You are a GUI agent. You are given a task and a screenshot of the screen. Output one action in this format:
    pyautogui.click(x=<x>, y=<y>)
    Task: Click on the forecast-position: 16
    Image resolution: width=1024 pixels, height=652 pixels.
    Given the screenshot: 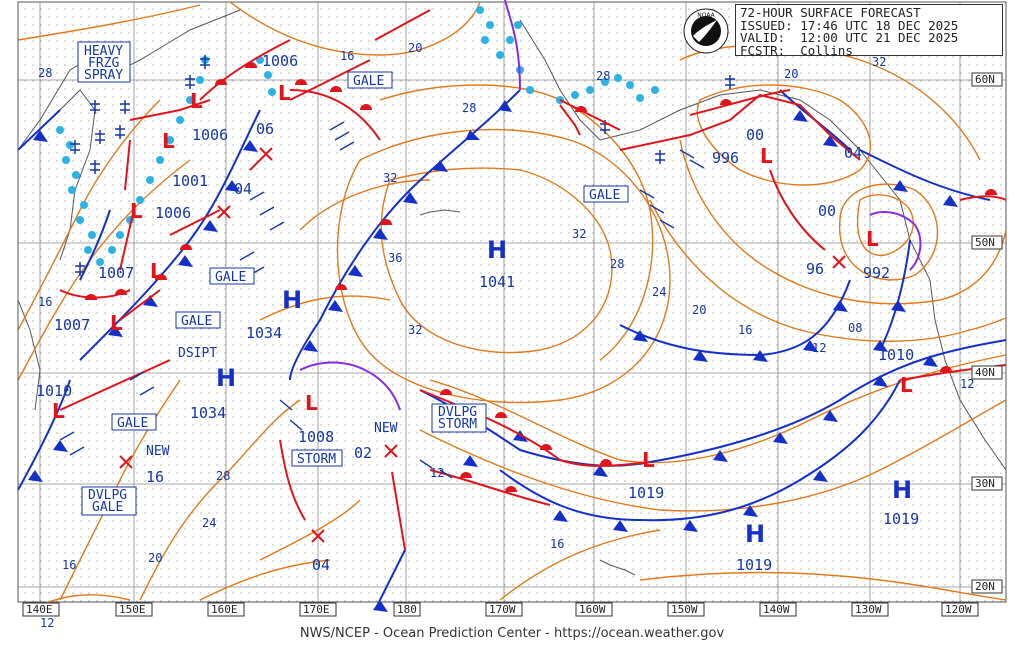 What is the action you would take?
    pyautogui.click(x=155, y=477)
    